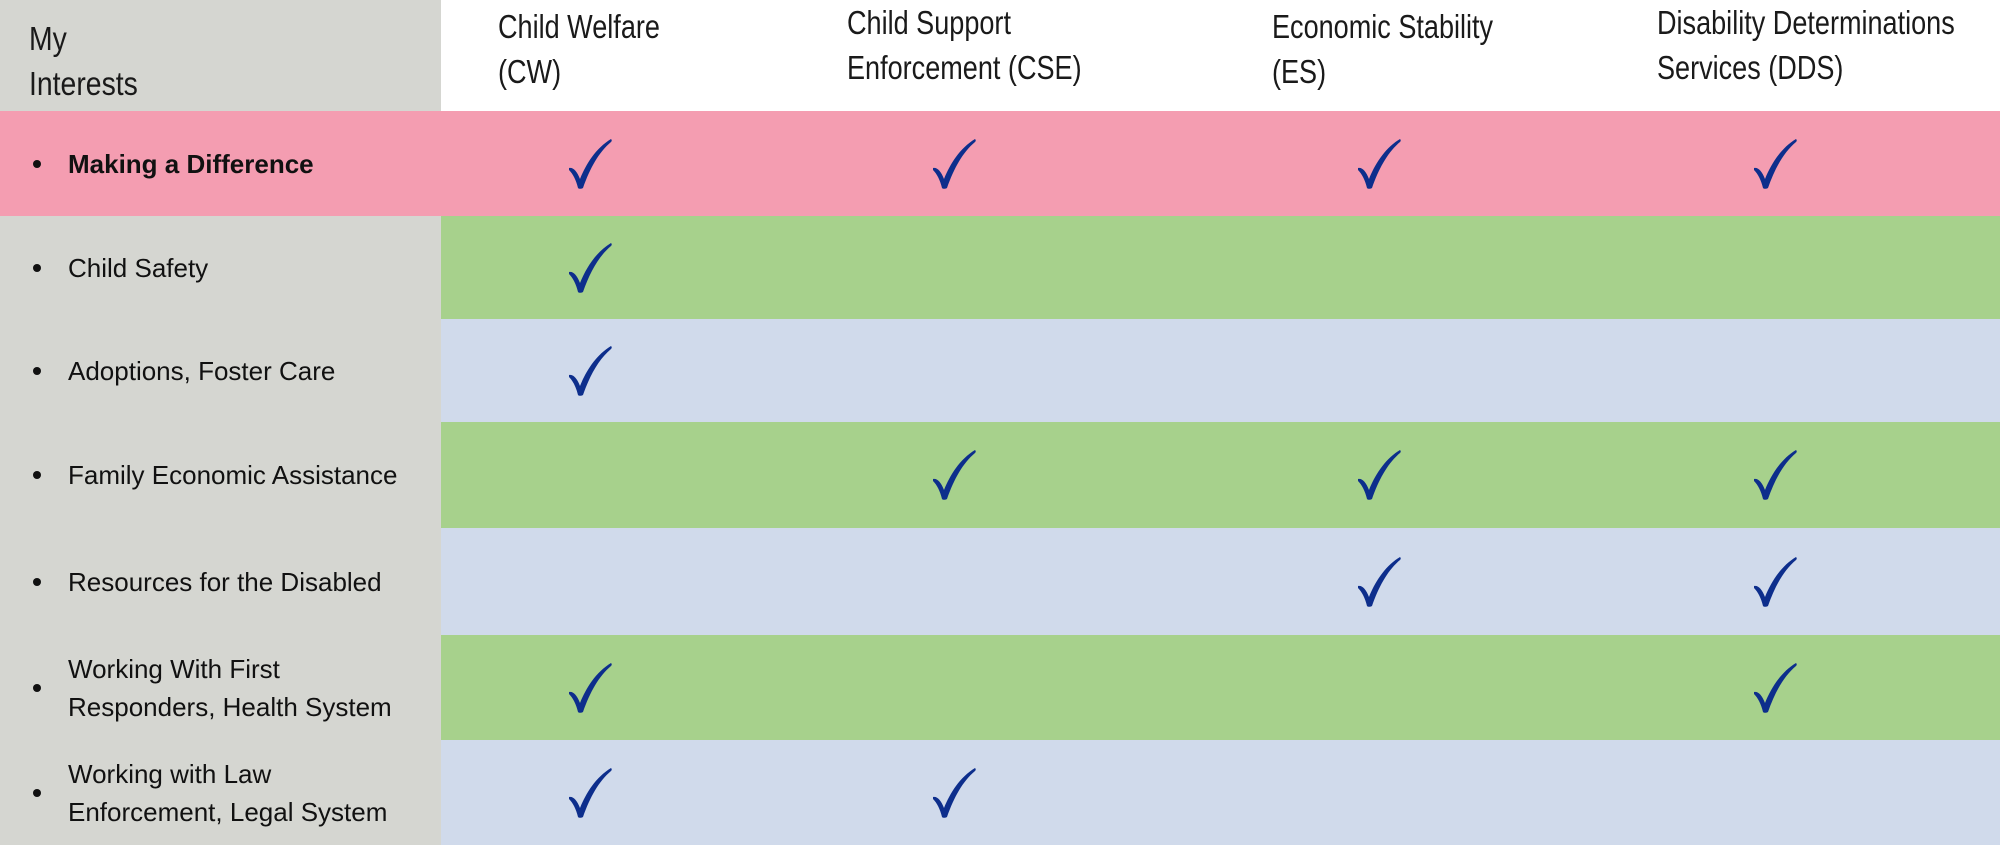 The image size is (2000, 845). I want to click on row-label-adoptions-foster-care: Adoptions, Foster Care, so click(220, 370).